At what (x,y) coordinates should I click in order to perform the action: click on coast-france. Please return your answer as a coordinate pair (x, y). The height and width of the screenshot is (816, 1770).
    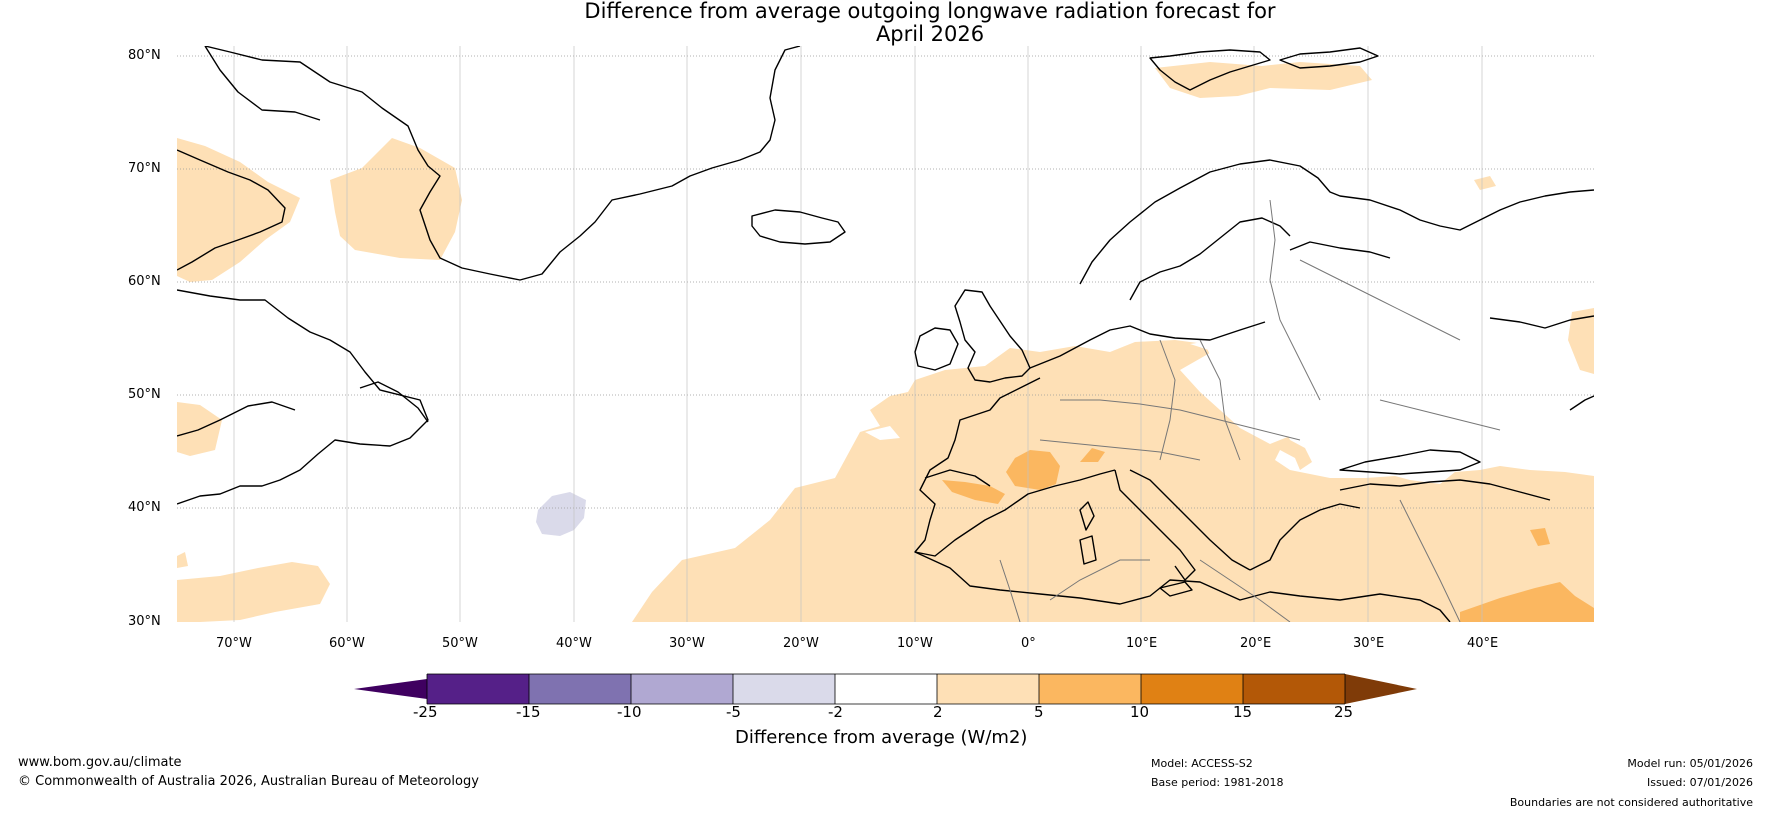
    Looking at the image, I should click on (1015, 467).